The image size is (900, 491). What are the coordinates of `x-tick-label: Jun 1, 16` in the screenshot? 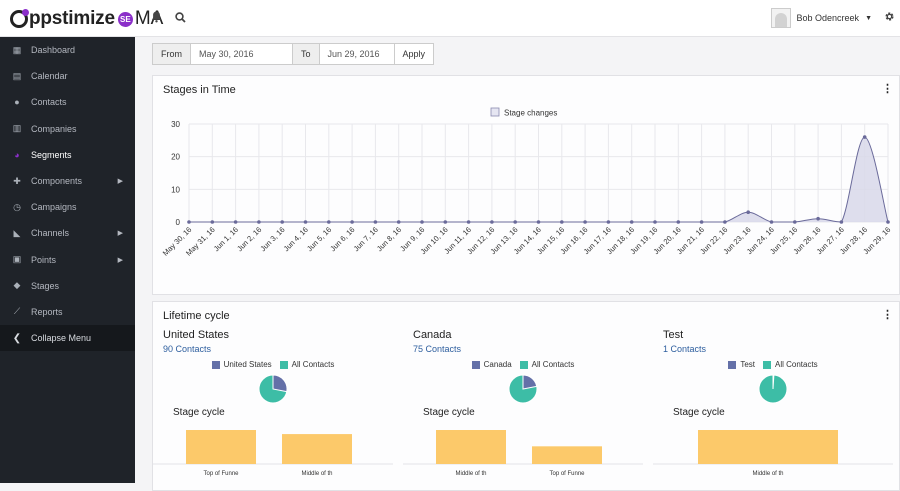 It's located at (226, 239).